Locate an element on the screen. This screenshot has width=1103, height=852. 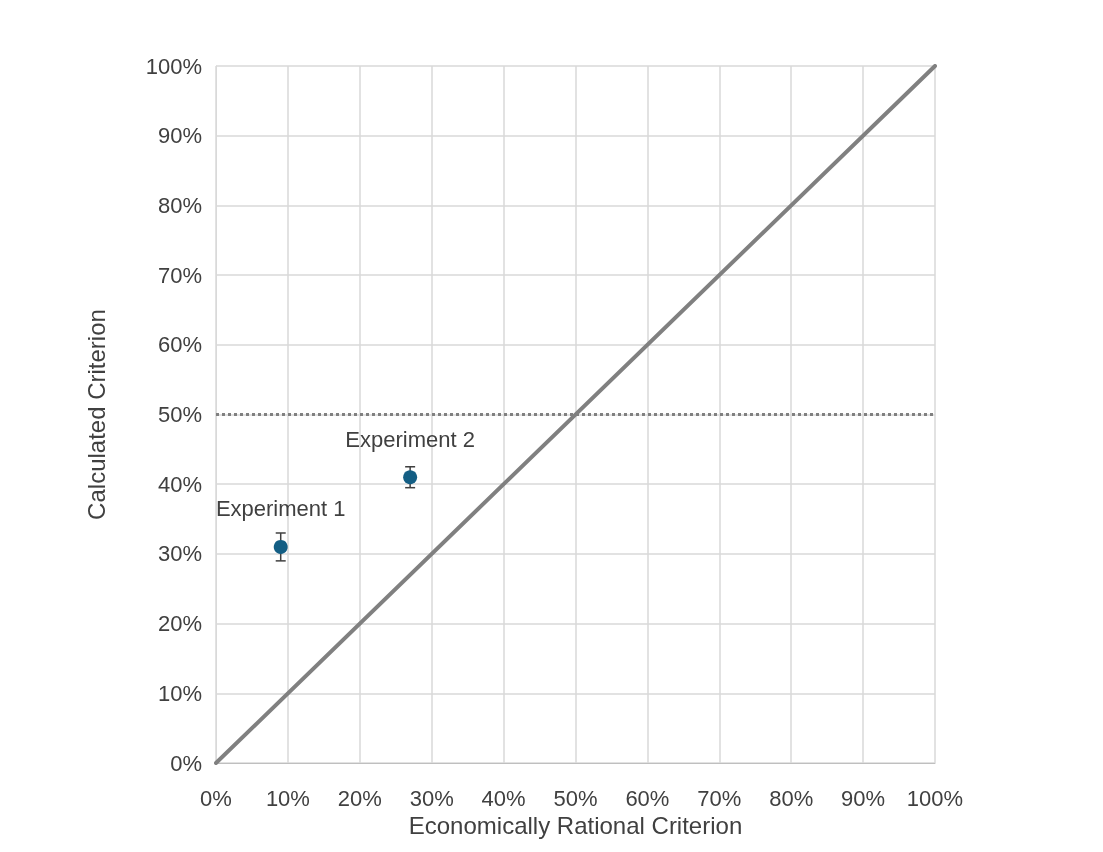
annotation: Experiment 2 is located at coordinates (410, 439).